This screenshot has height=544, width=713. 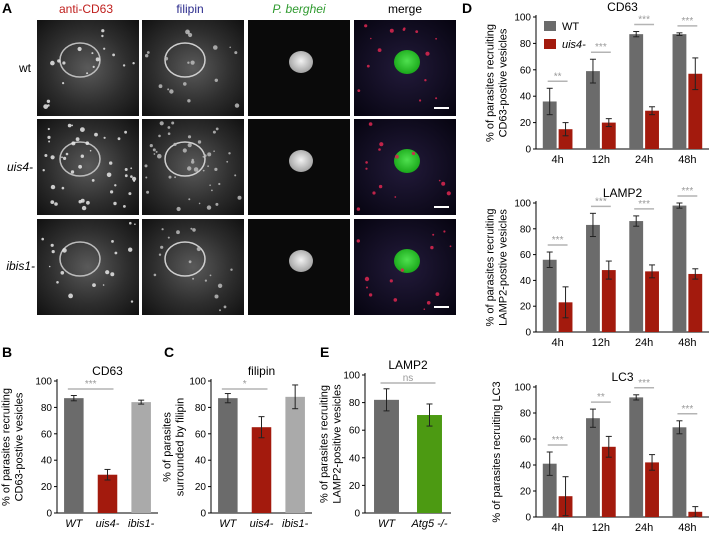 I want to click on y-axis-label-line: surrounded by filipin, so click(x=181, y=447).